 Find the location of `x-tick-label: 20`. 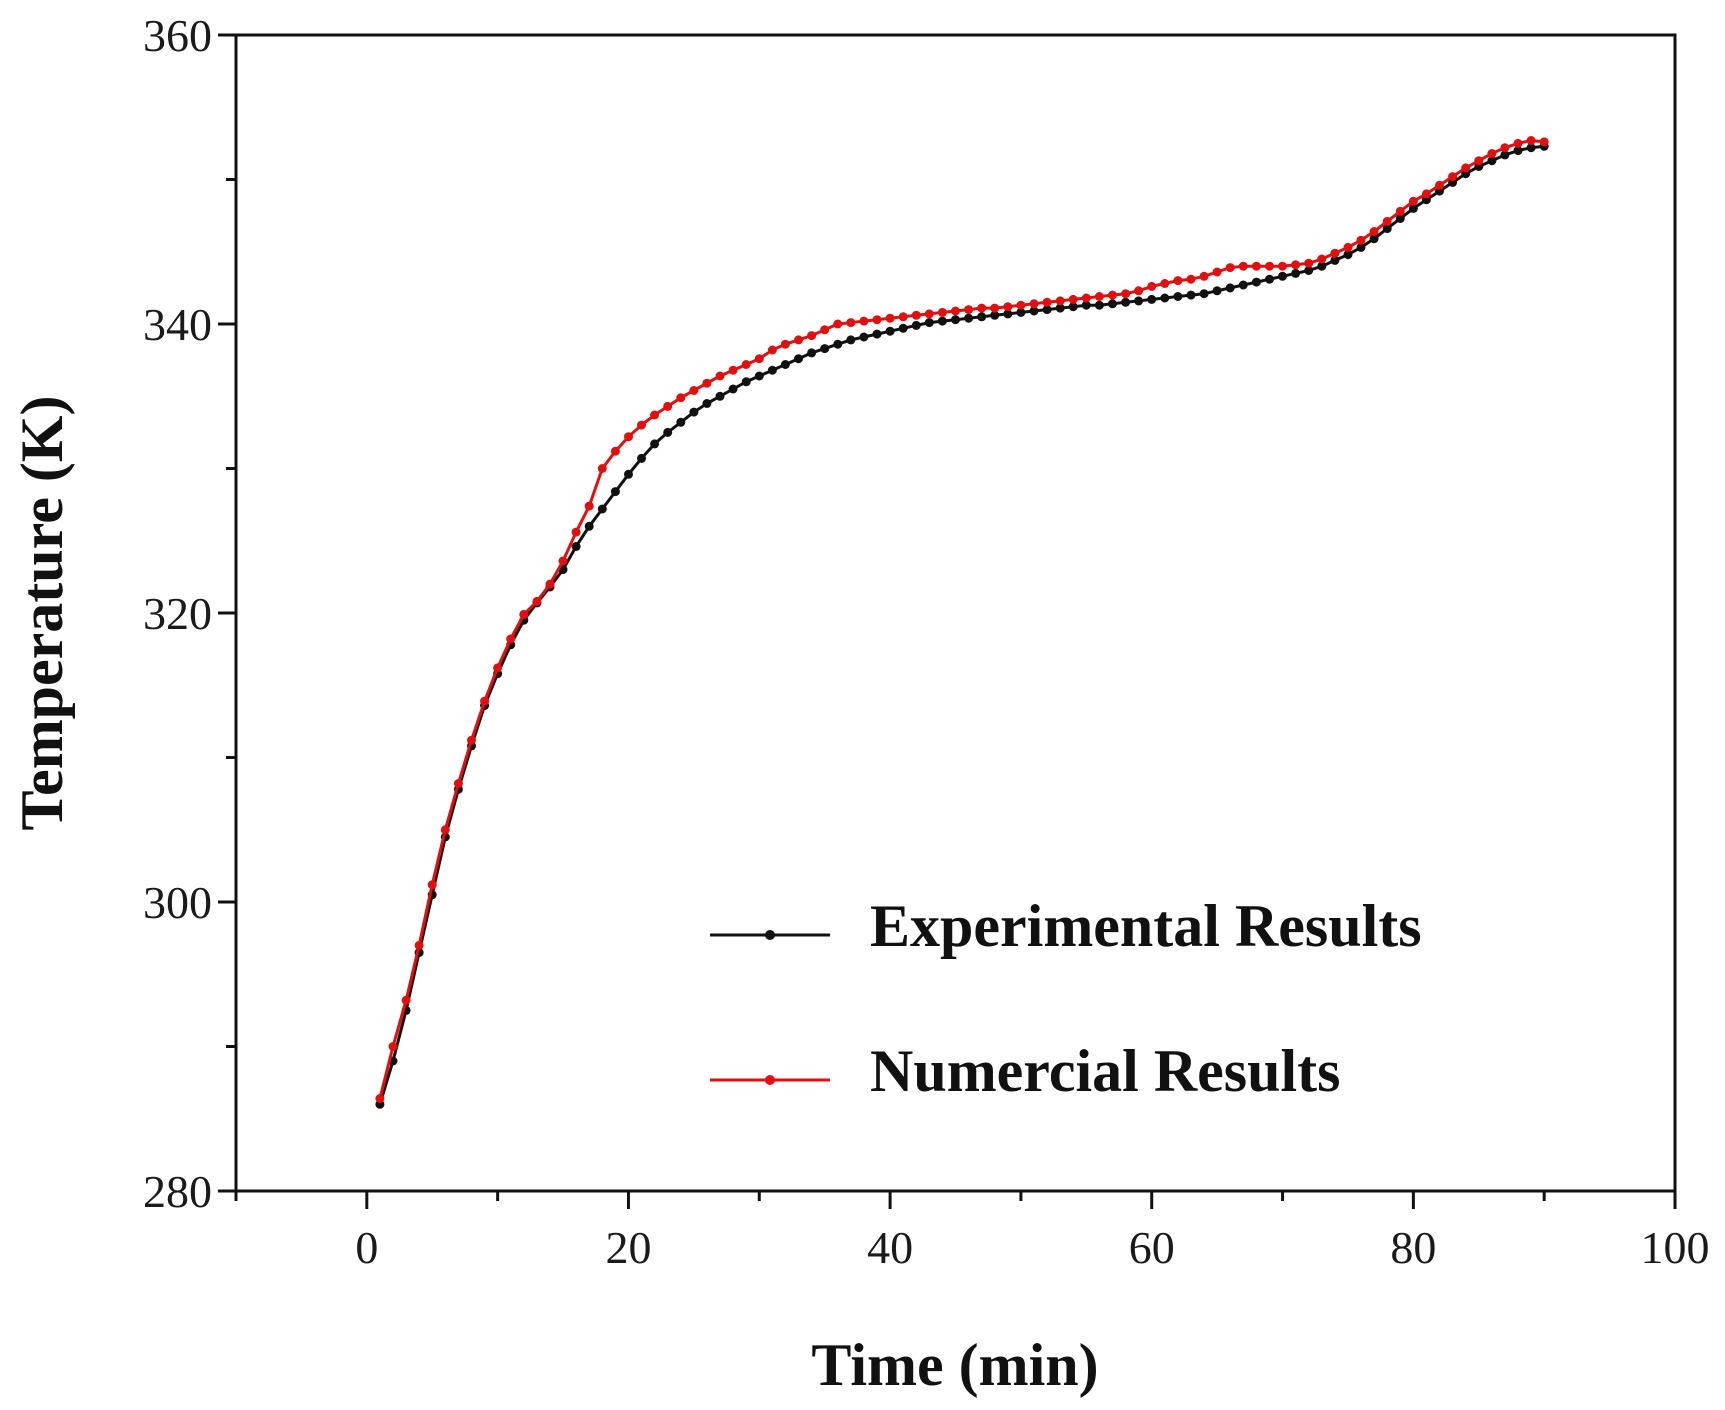

x-tick-label: 20 is located at coordinates (628, 1247).